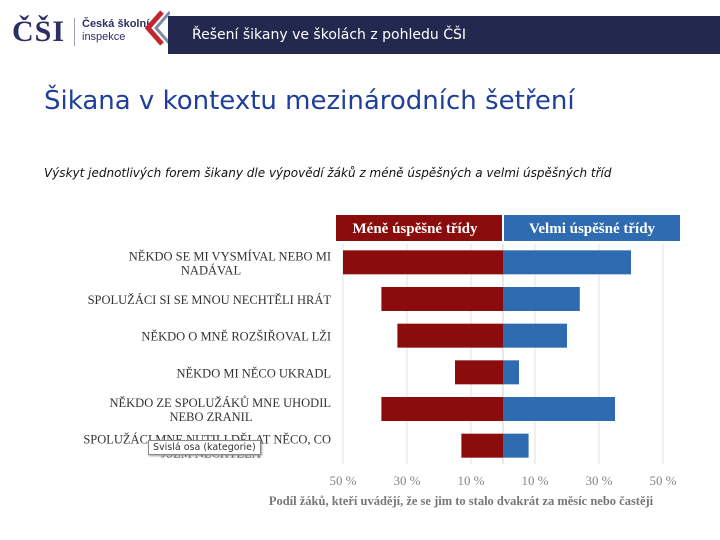 Image resolution: width=720 pixels, height=540 pixels. I want to click on legend-very-successful, so click(592, 228).